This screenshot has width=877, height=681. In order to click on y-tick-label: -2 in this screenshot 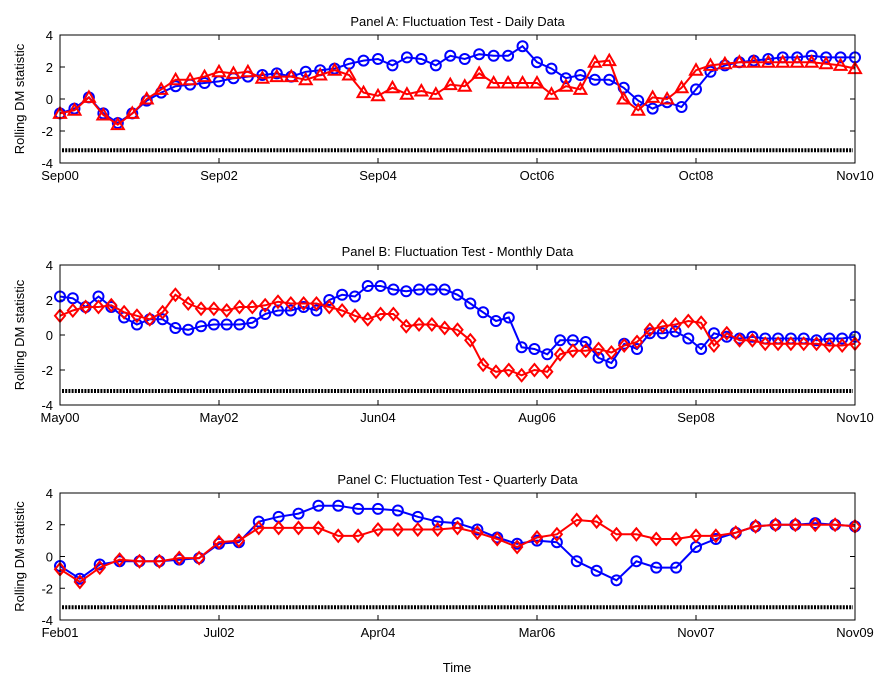, I will do `click(47, 588)`.